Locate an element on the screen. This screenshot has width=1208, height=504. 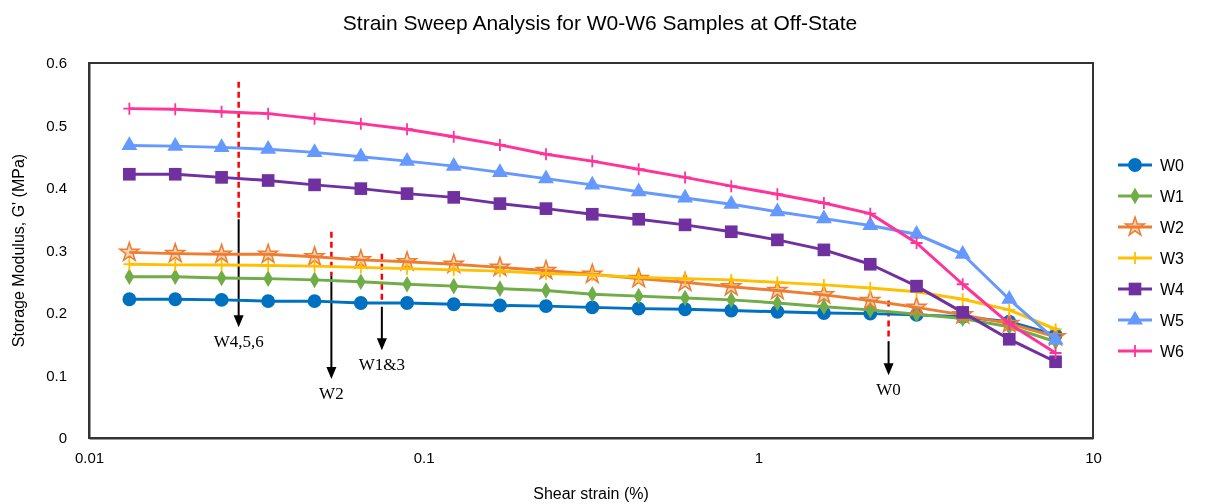
legend-label: W4 is located at coordinates (1172, 289).